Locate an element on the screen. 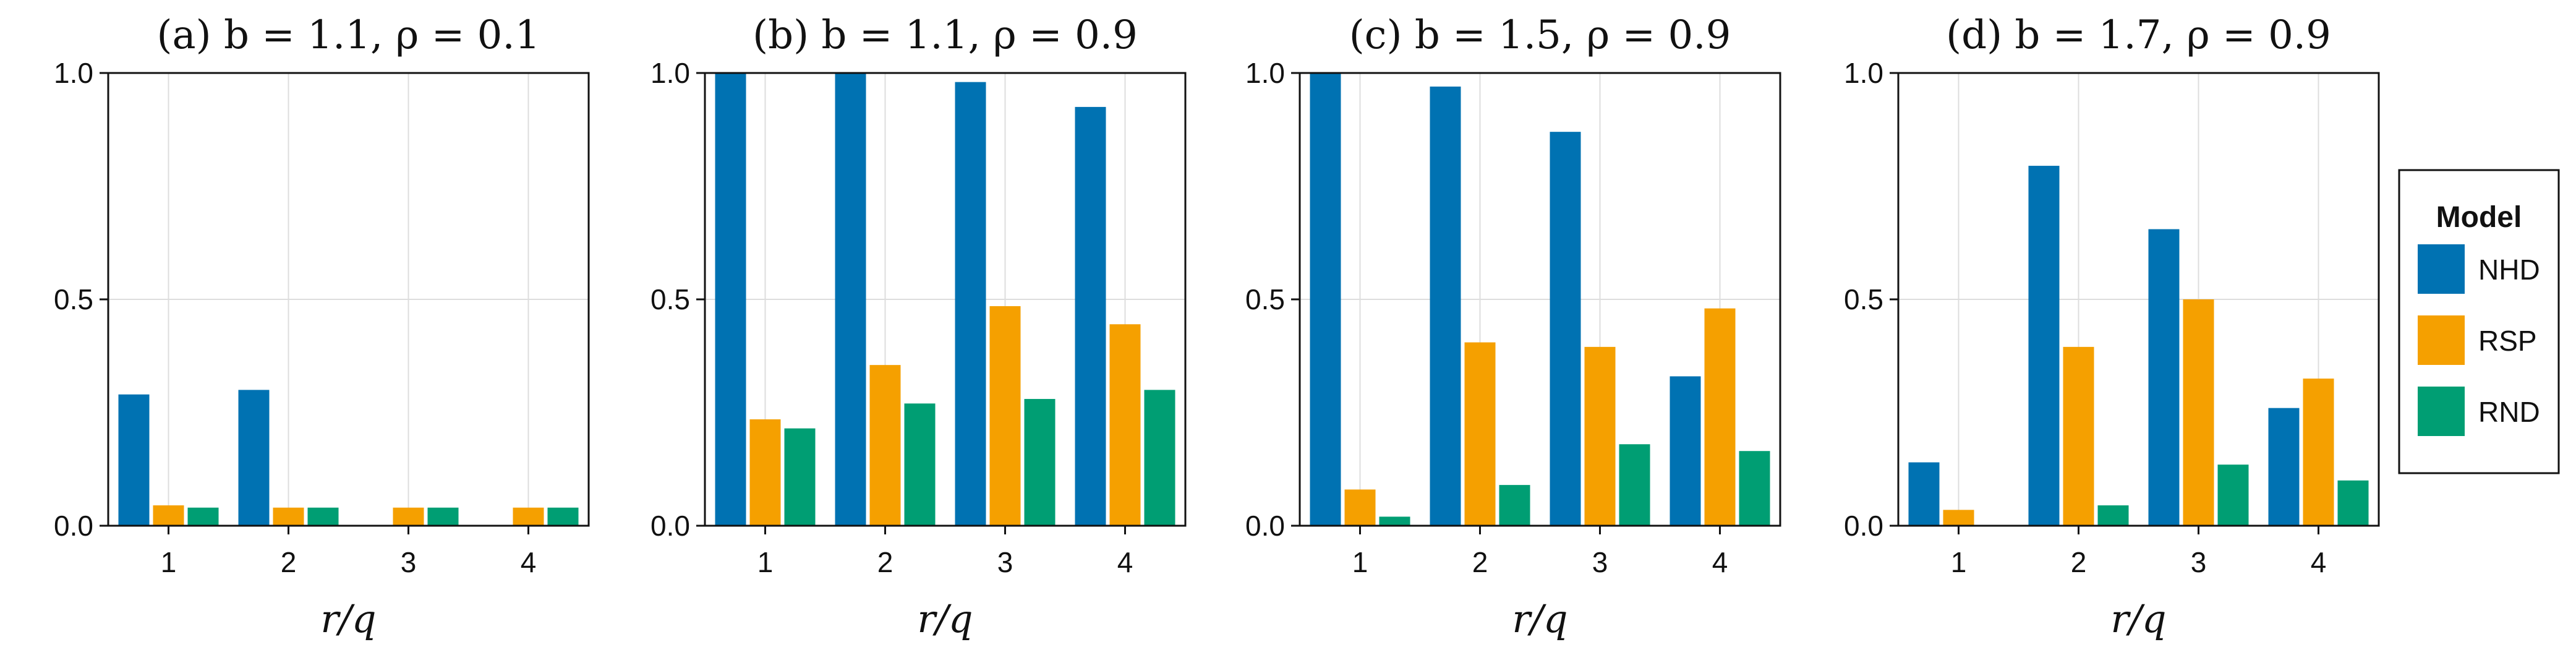 This screenshot has width=2576, height=655. legend: Model NHD RSP RND is located at coordinates (2479, 321).